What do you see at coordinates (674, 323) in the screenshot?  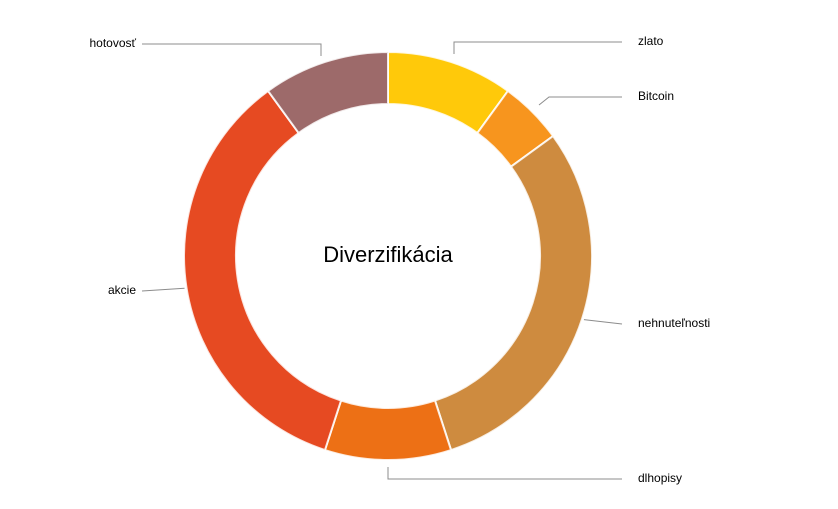 I see `slice-label-nehnutelnosti: nehnuteľnosti` at bounding box center [674, 323].